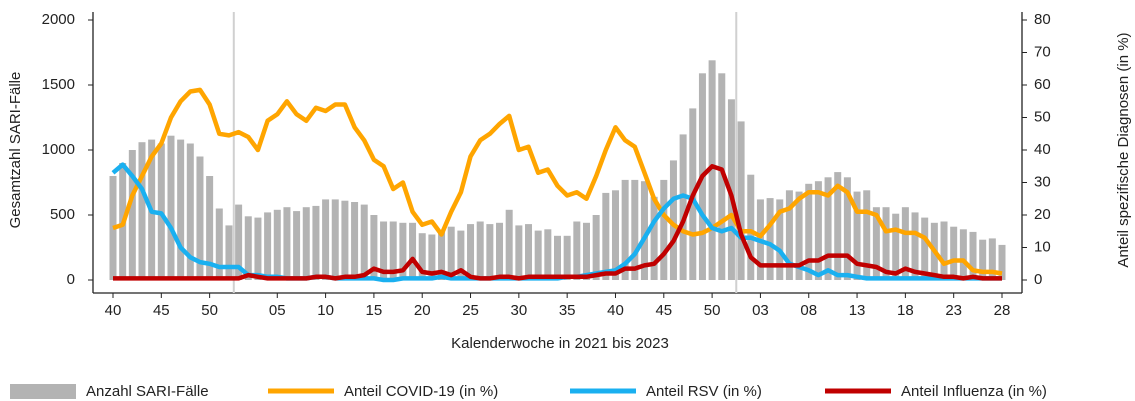 Image resolution: width=1135 pixels, height=401 pixels. Describe the element at coordinates (277, 310) in the screenshot. I see `x-tick-label: 05` at that location.